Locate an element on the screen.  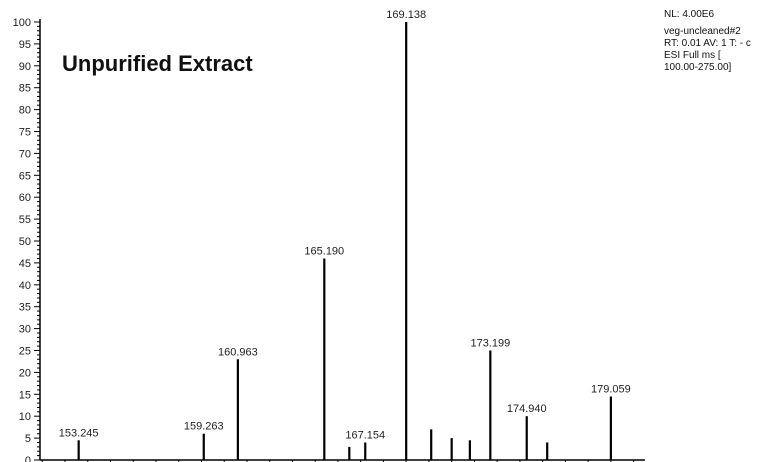
peak-label: 169.138 is located at coordinates (406, 15).